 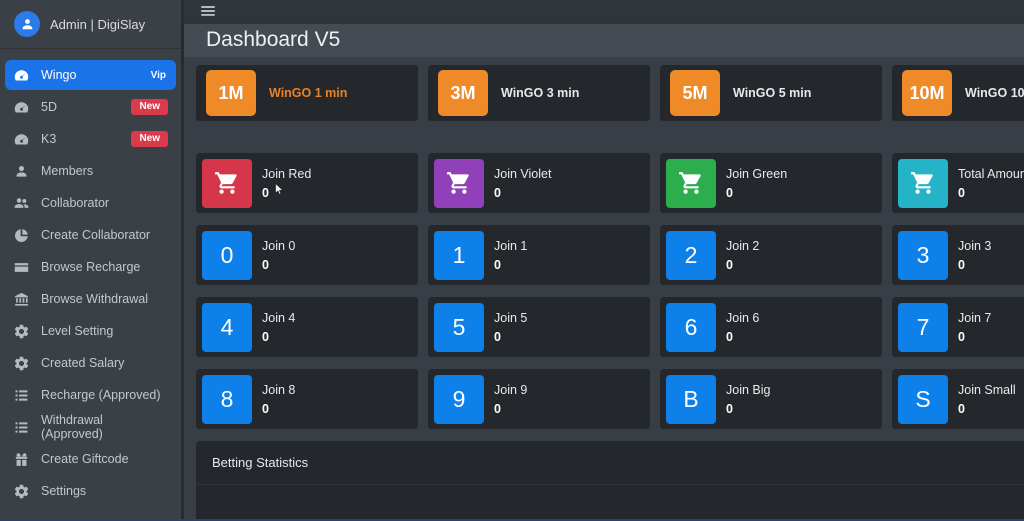 I want to click on join-card-label: Join 3, so click(x=975, y=245).